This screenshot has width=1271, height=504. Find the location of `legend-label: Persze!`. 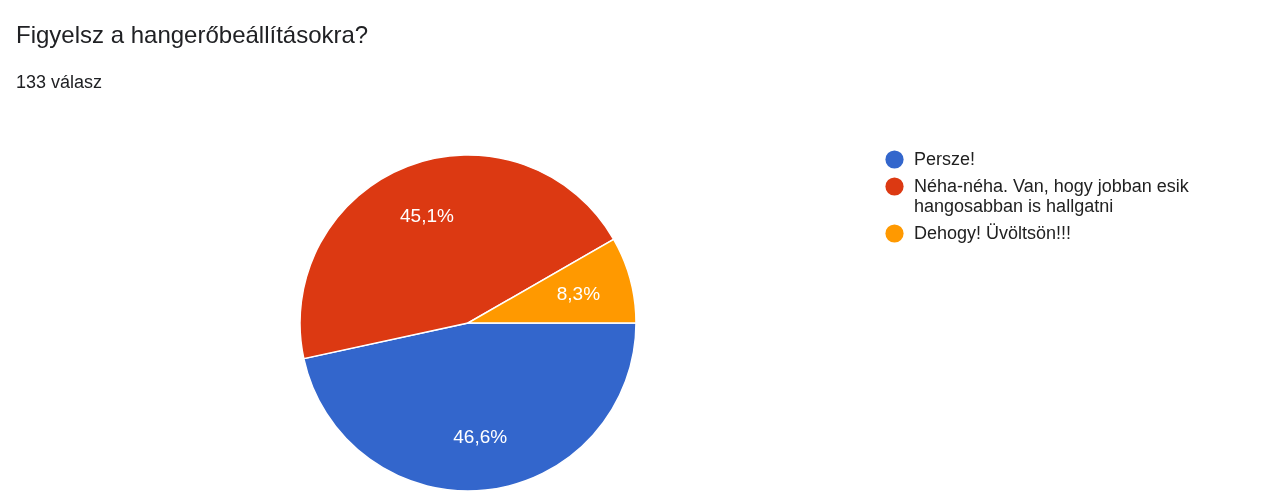

legend-label: Persze! is located at coordinates (945, 158).